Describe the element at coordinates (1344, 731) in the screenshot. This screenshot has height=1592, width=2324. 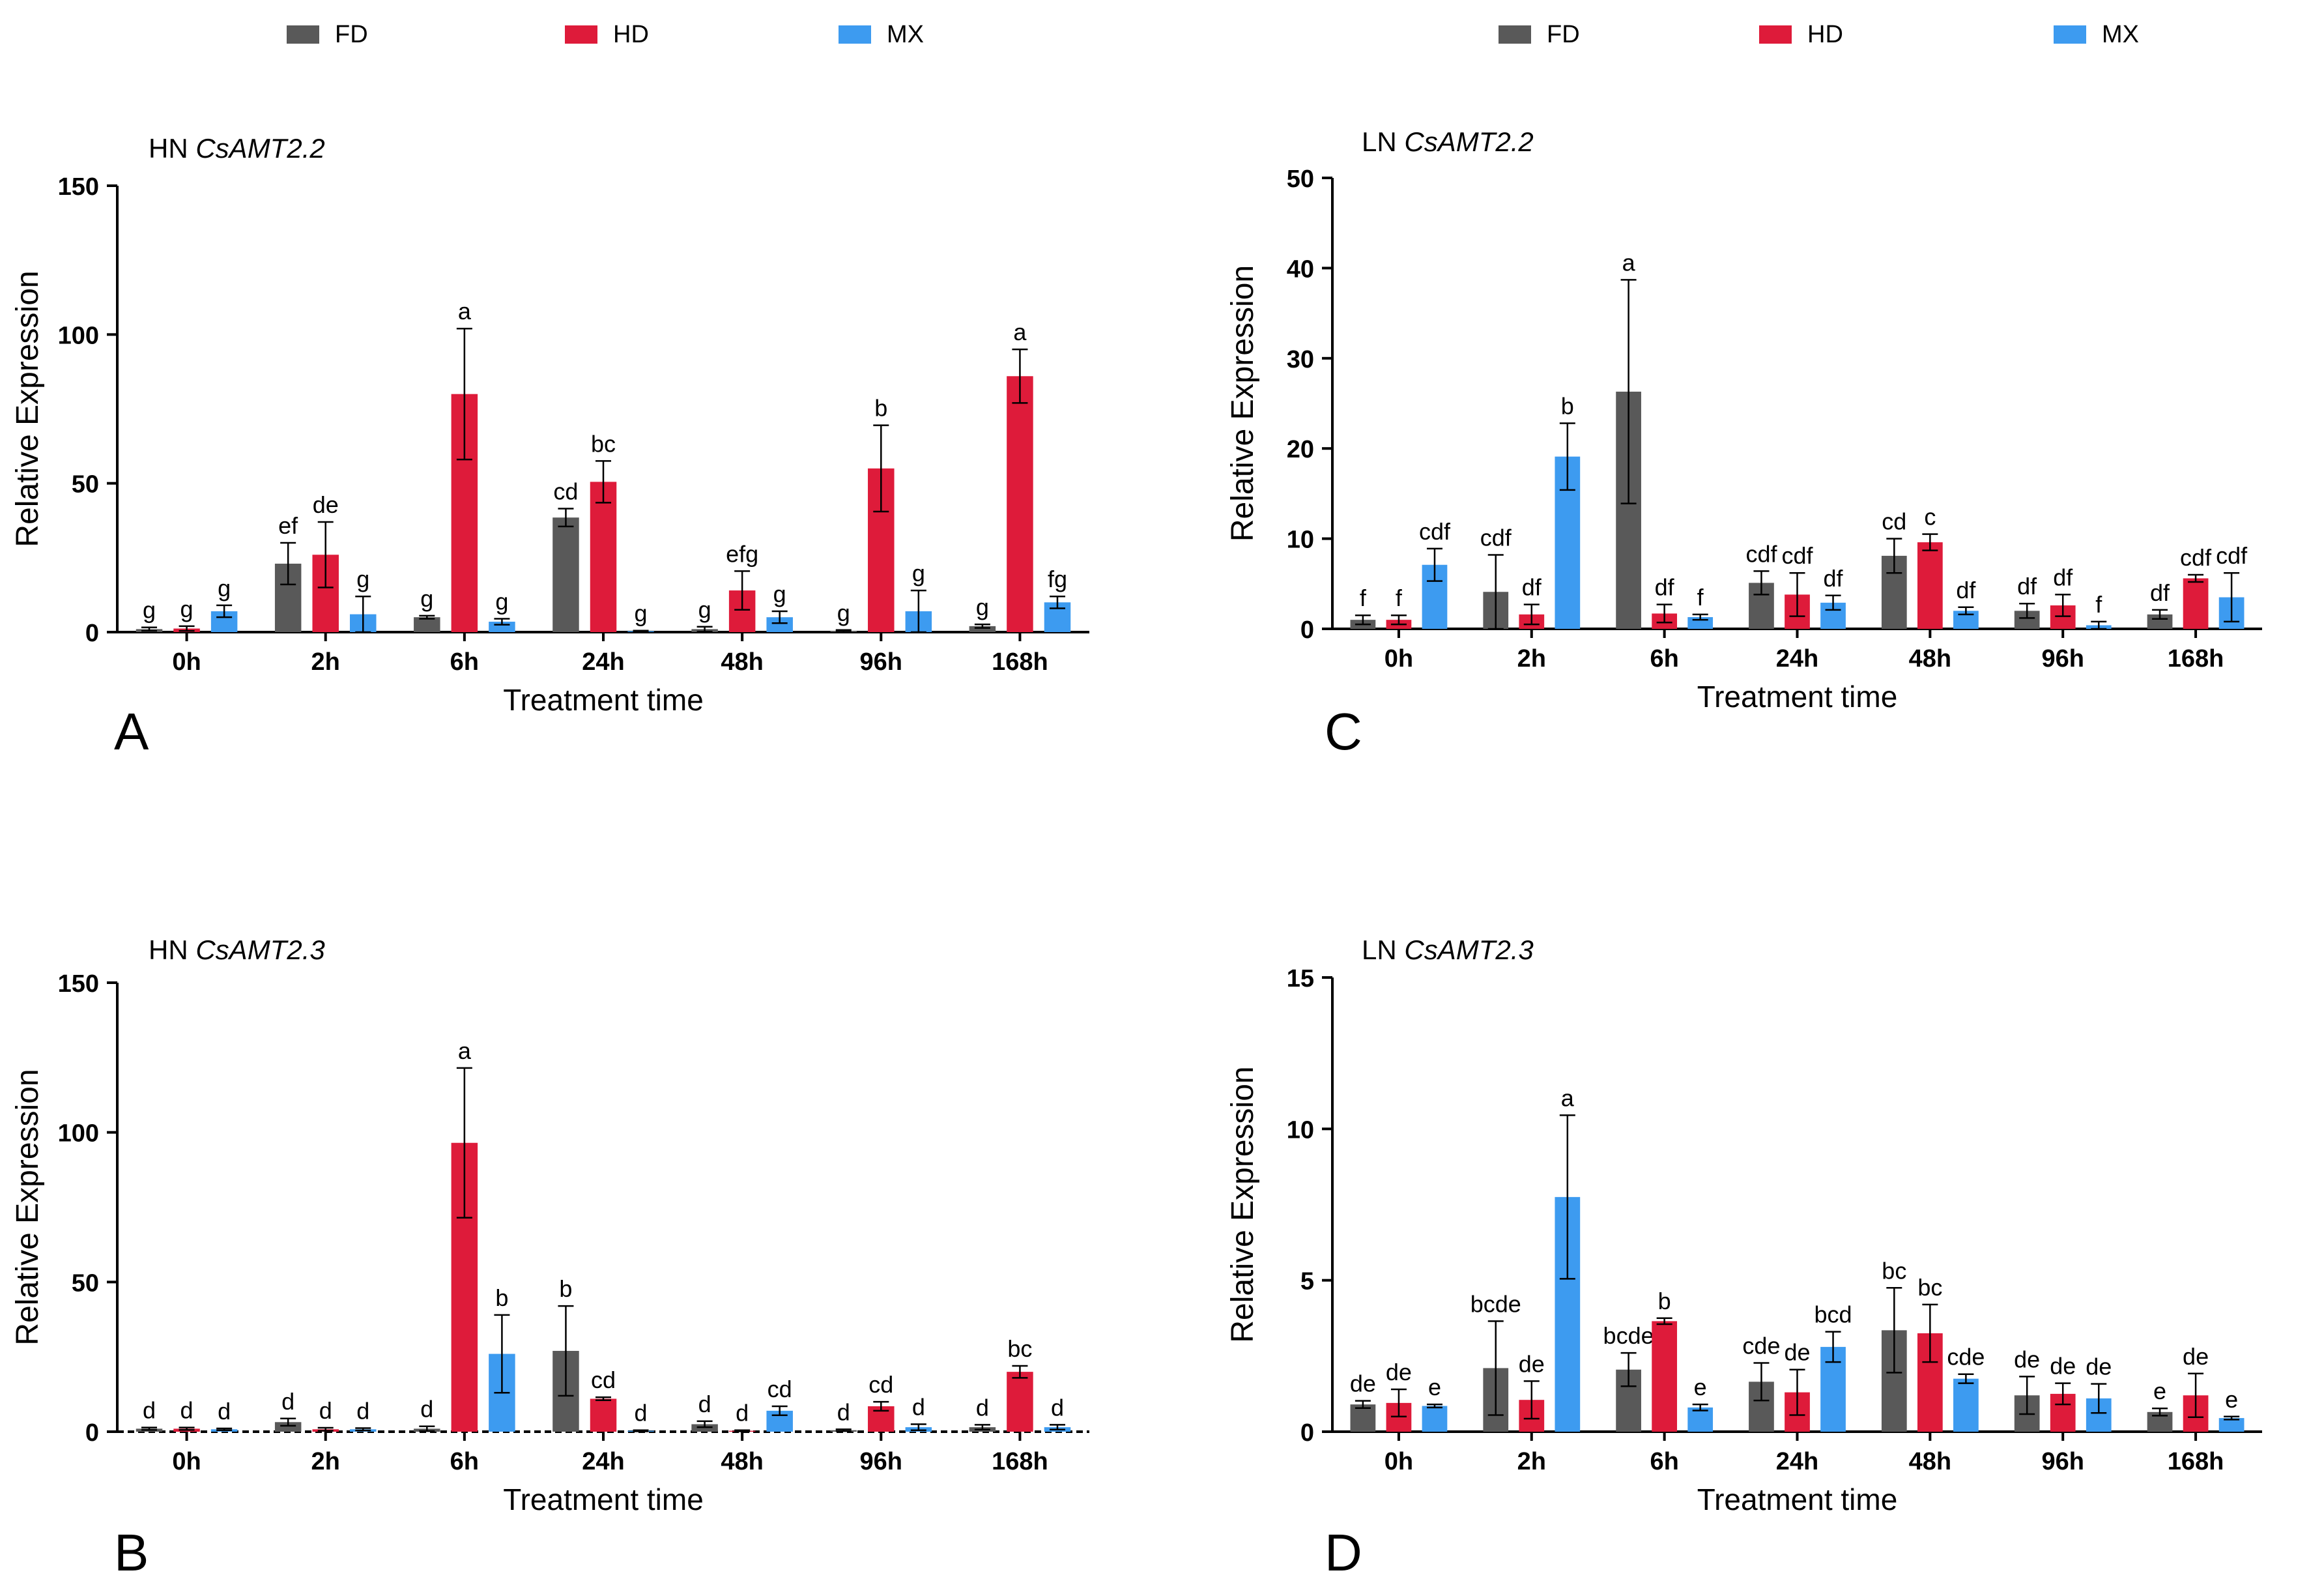
I see `panel-label: C` at that location.